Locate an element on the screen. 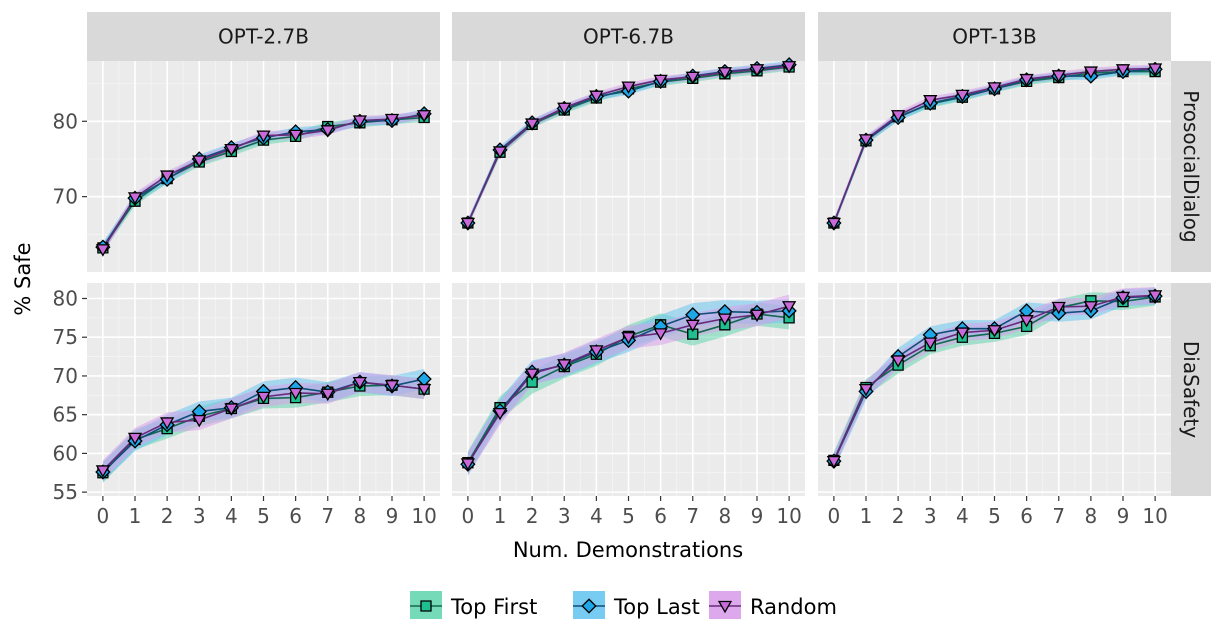  legend: Top First Top Last Random is located at coordinates (623, 605).